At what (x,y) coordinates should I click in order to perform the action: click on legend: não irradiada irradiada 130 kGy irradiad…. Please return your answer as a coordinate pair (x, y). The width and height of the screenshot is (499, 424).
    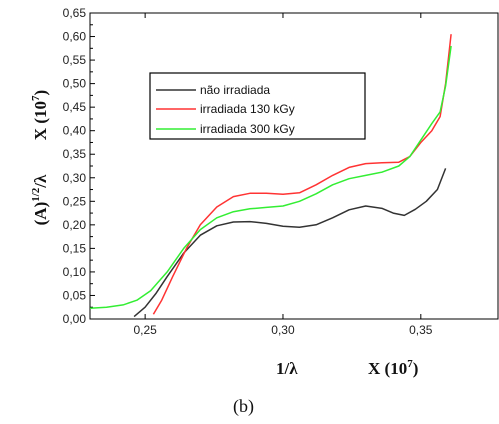
    Looking at the image, I should click on (257, 106).